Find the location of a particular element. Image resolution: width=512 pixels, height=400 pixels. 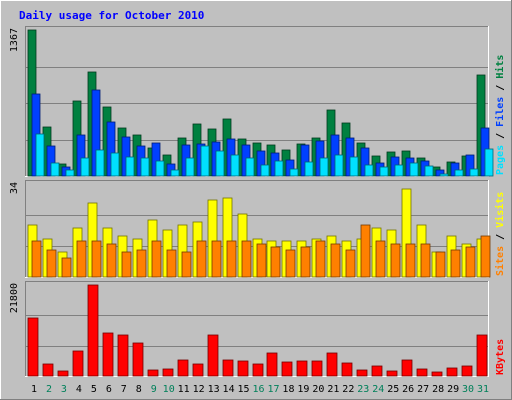

x-tick-label-day-26: 26 is located at coordinates (408, 389).